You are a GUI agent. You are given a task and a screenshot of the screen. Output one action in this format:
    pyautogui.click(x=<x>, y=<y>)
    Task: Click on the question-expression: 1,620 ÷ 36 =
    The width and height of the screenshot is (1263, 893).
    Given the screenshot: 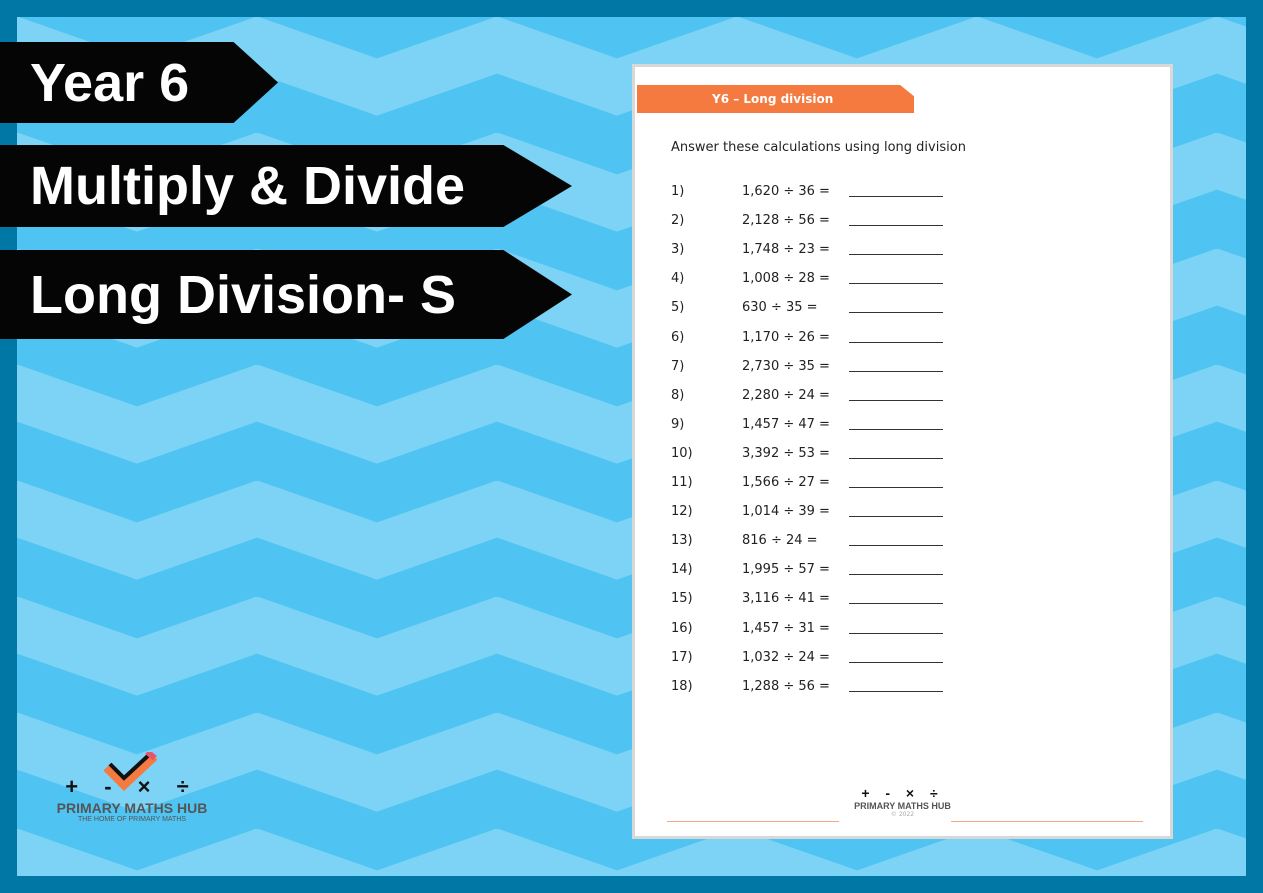 What is the action you would take?
    pyautogui.click(x=786, y=191)
    